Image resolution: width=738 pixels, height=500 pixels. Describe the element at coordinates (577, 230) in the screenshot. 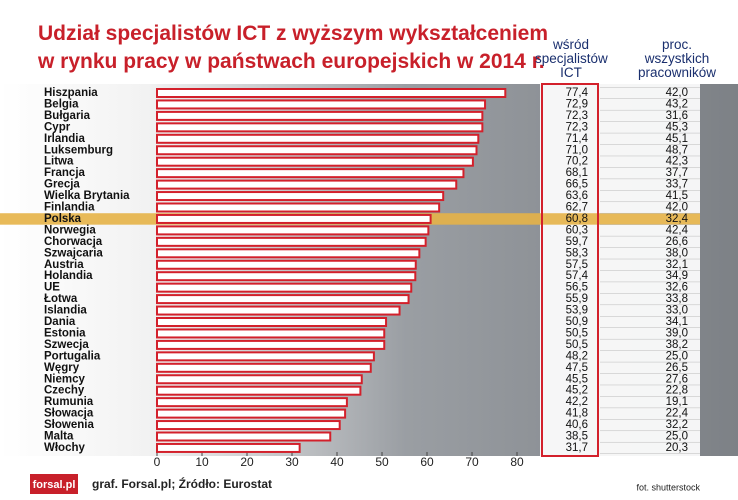

I see `value-label: 60,3` at that location.